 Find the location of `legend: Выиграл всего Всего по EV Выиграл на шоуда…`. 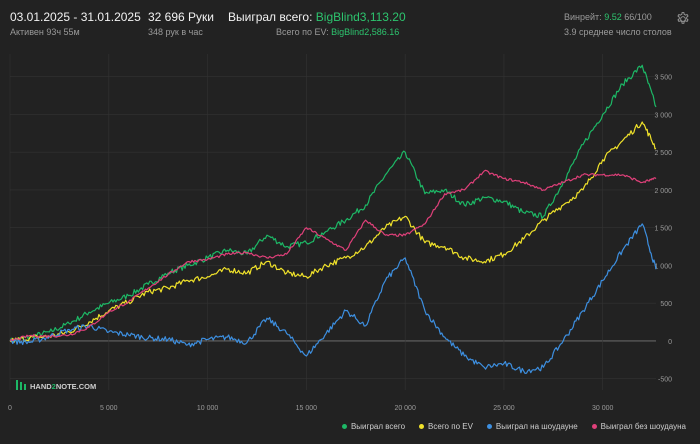

legend: Выиграл всего Всего по EV Выиграл на шоуда… is located at coordinates (513, 426).